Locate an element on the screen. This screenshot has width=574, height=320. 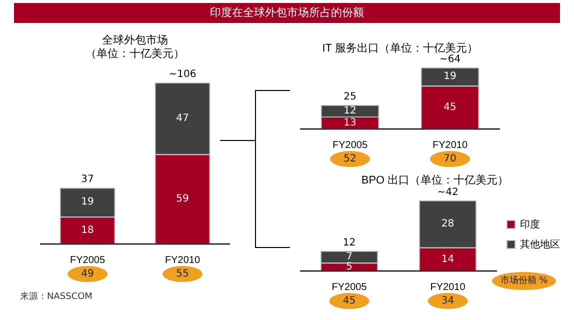
text: 49 is located at coordinates (87, 274).